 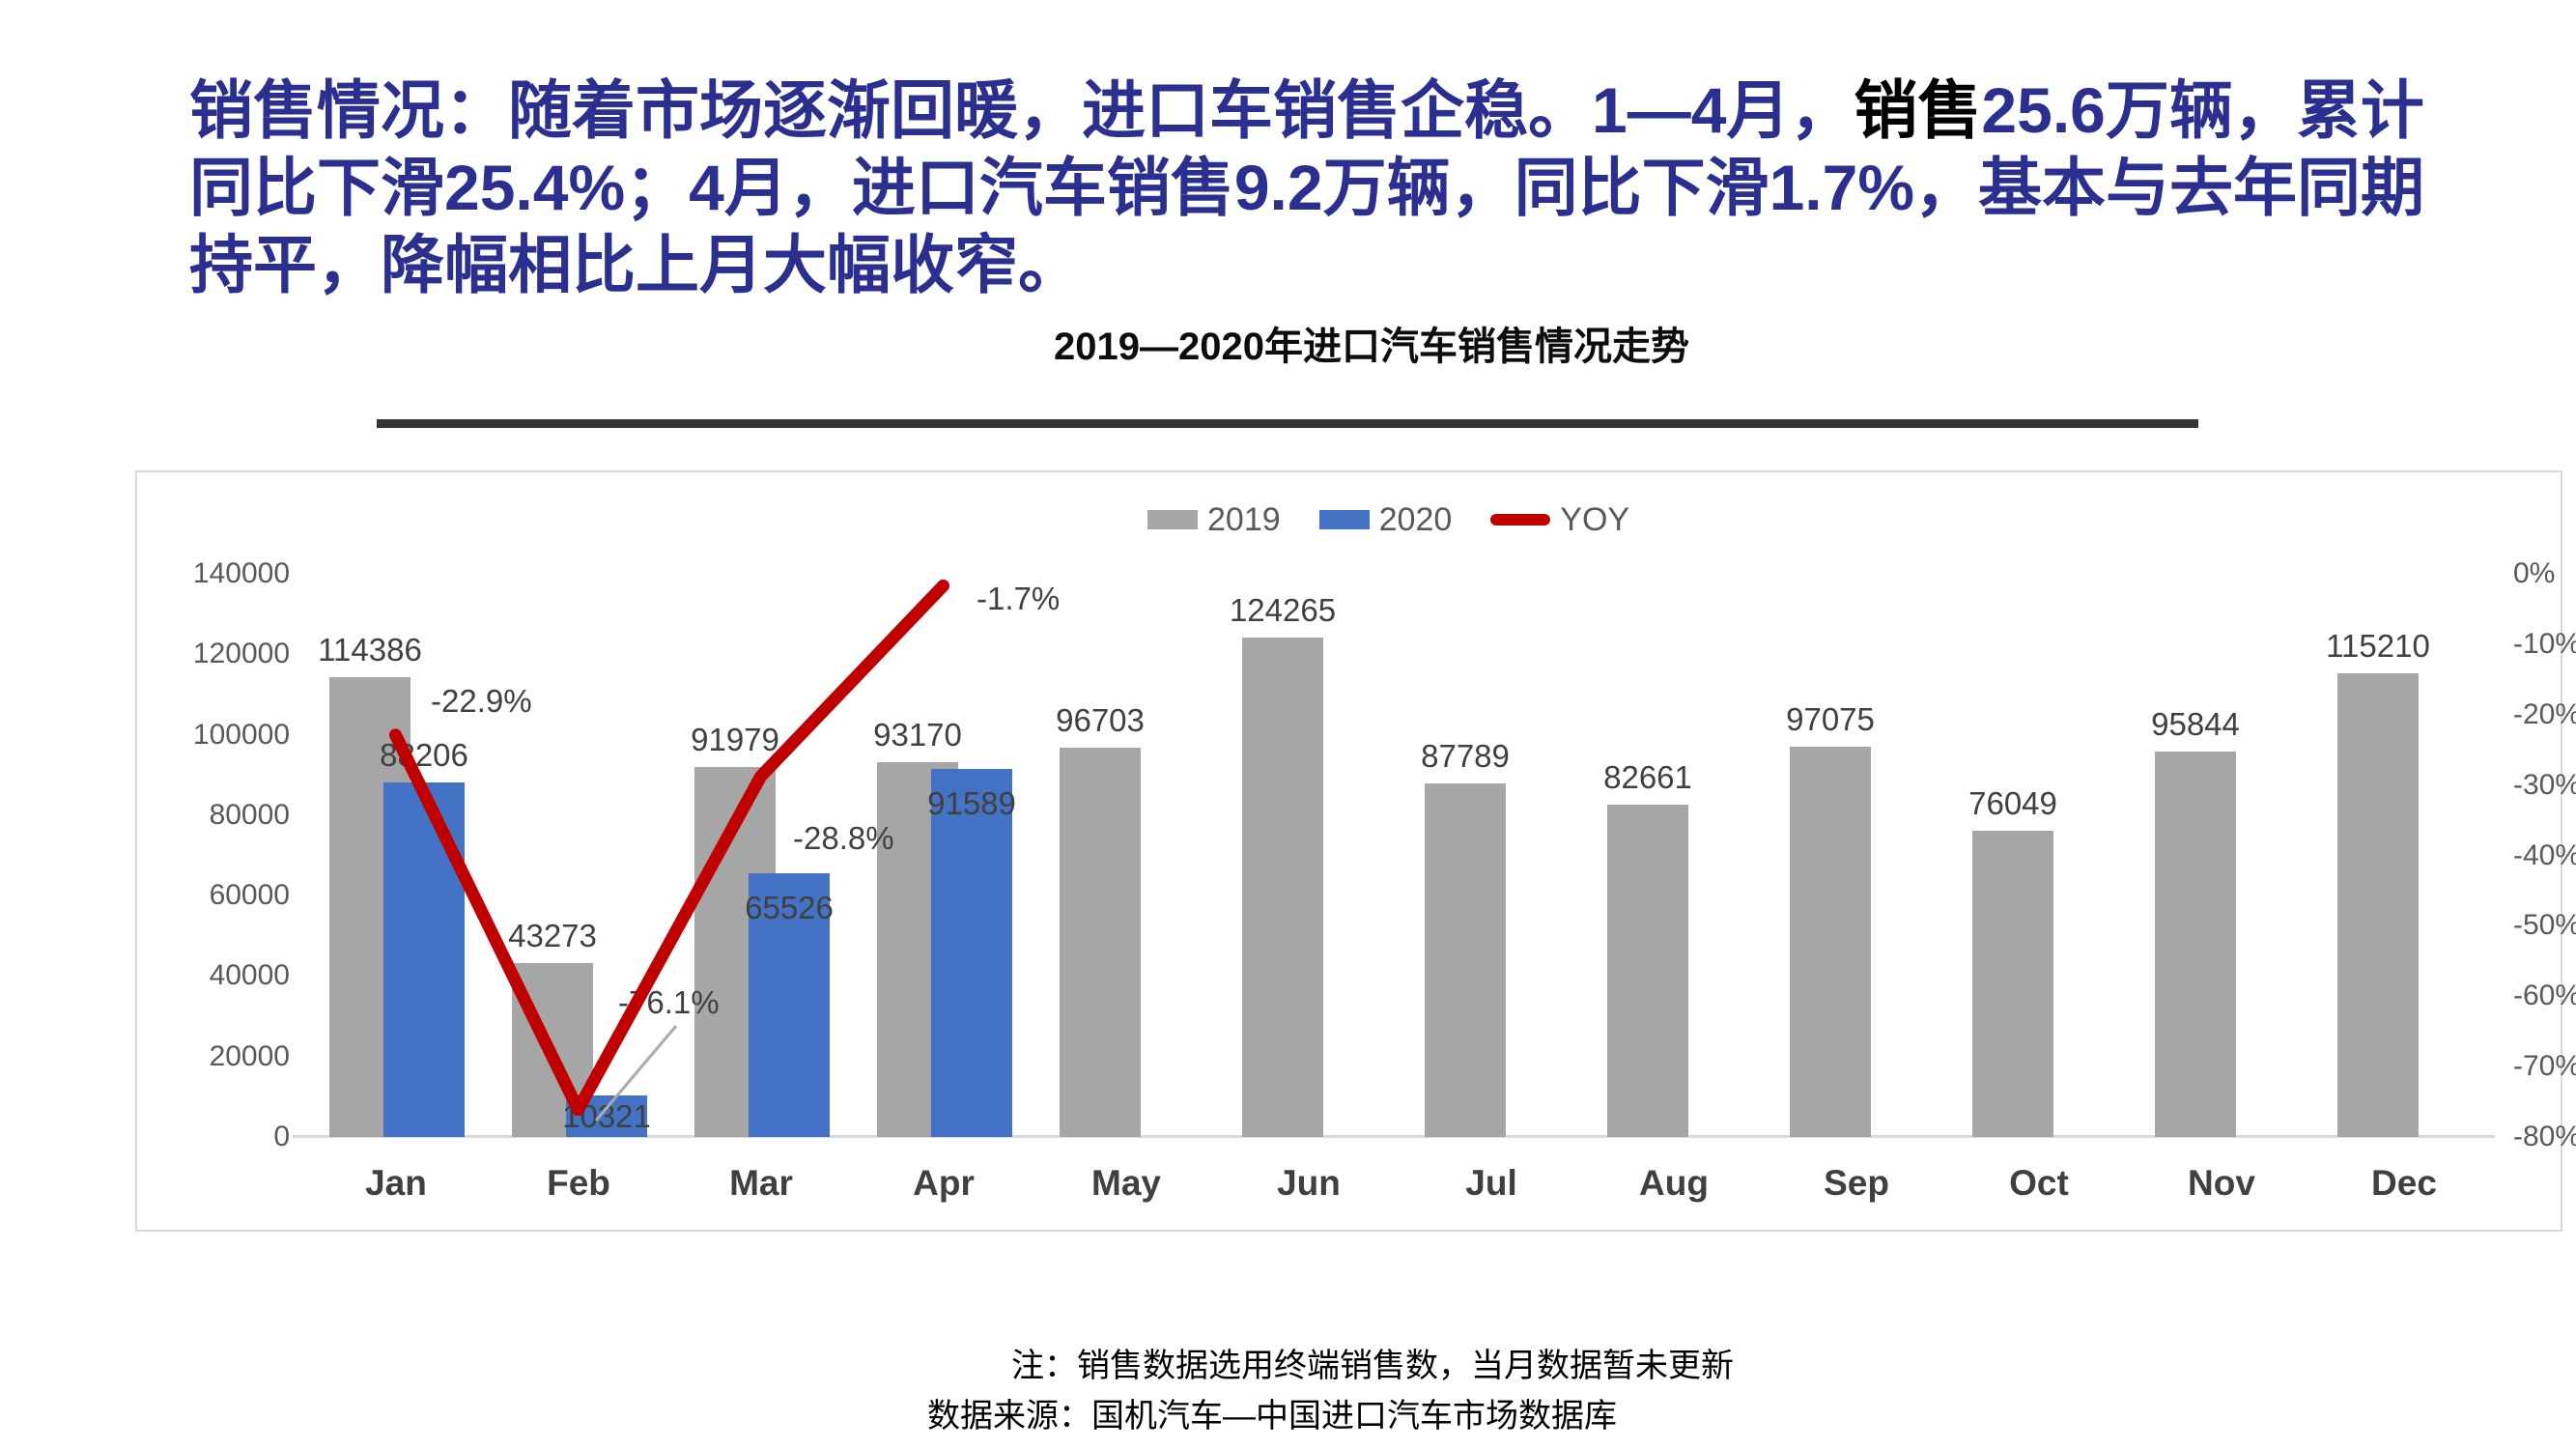 I want to click on bar-2019-Sep, so click(x=1830, y=942).